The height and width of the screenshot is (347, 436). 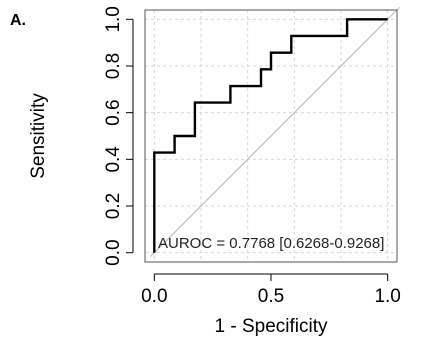 I want to click on x-tick-label: 1.0, so click(x=387, y=296).